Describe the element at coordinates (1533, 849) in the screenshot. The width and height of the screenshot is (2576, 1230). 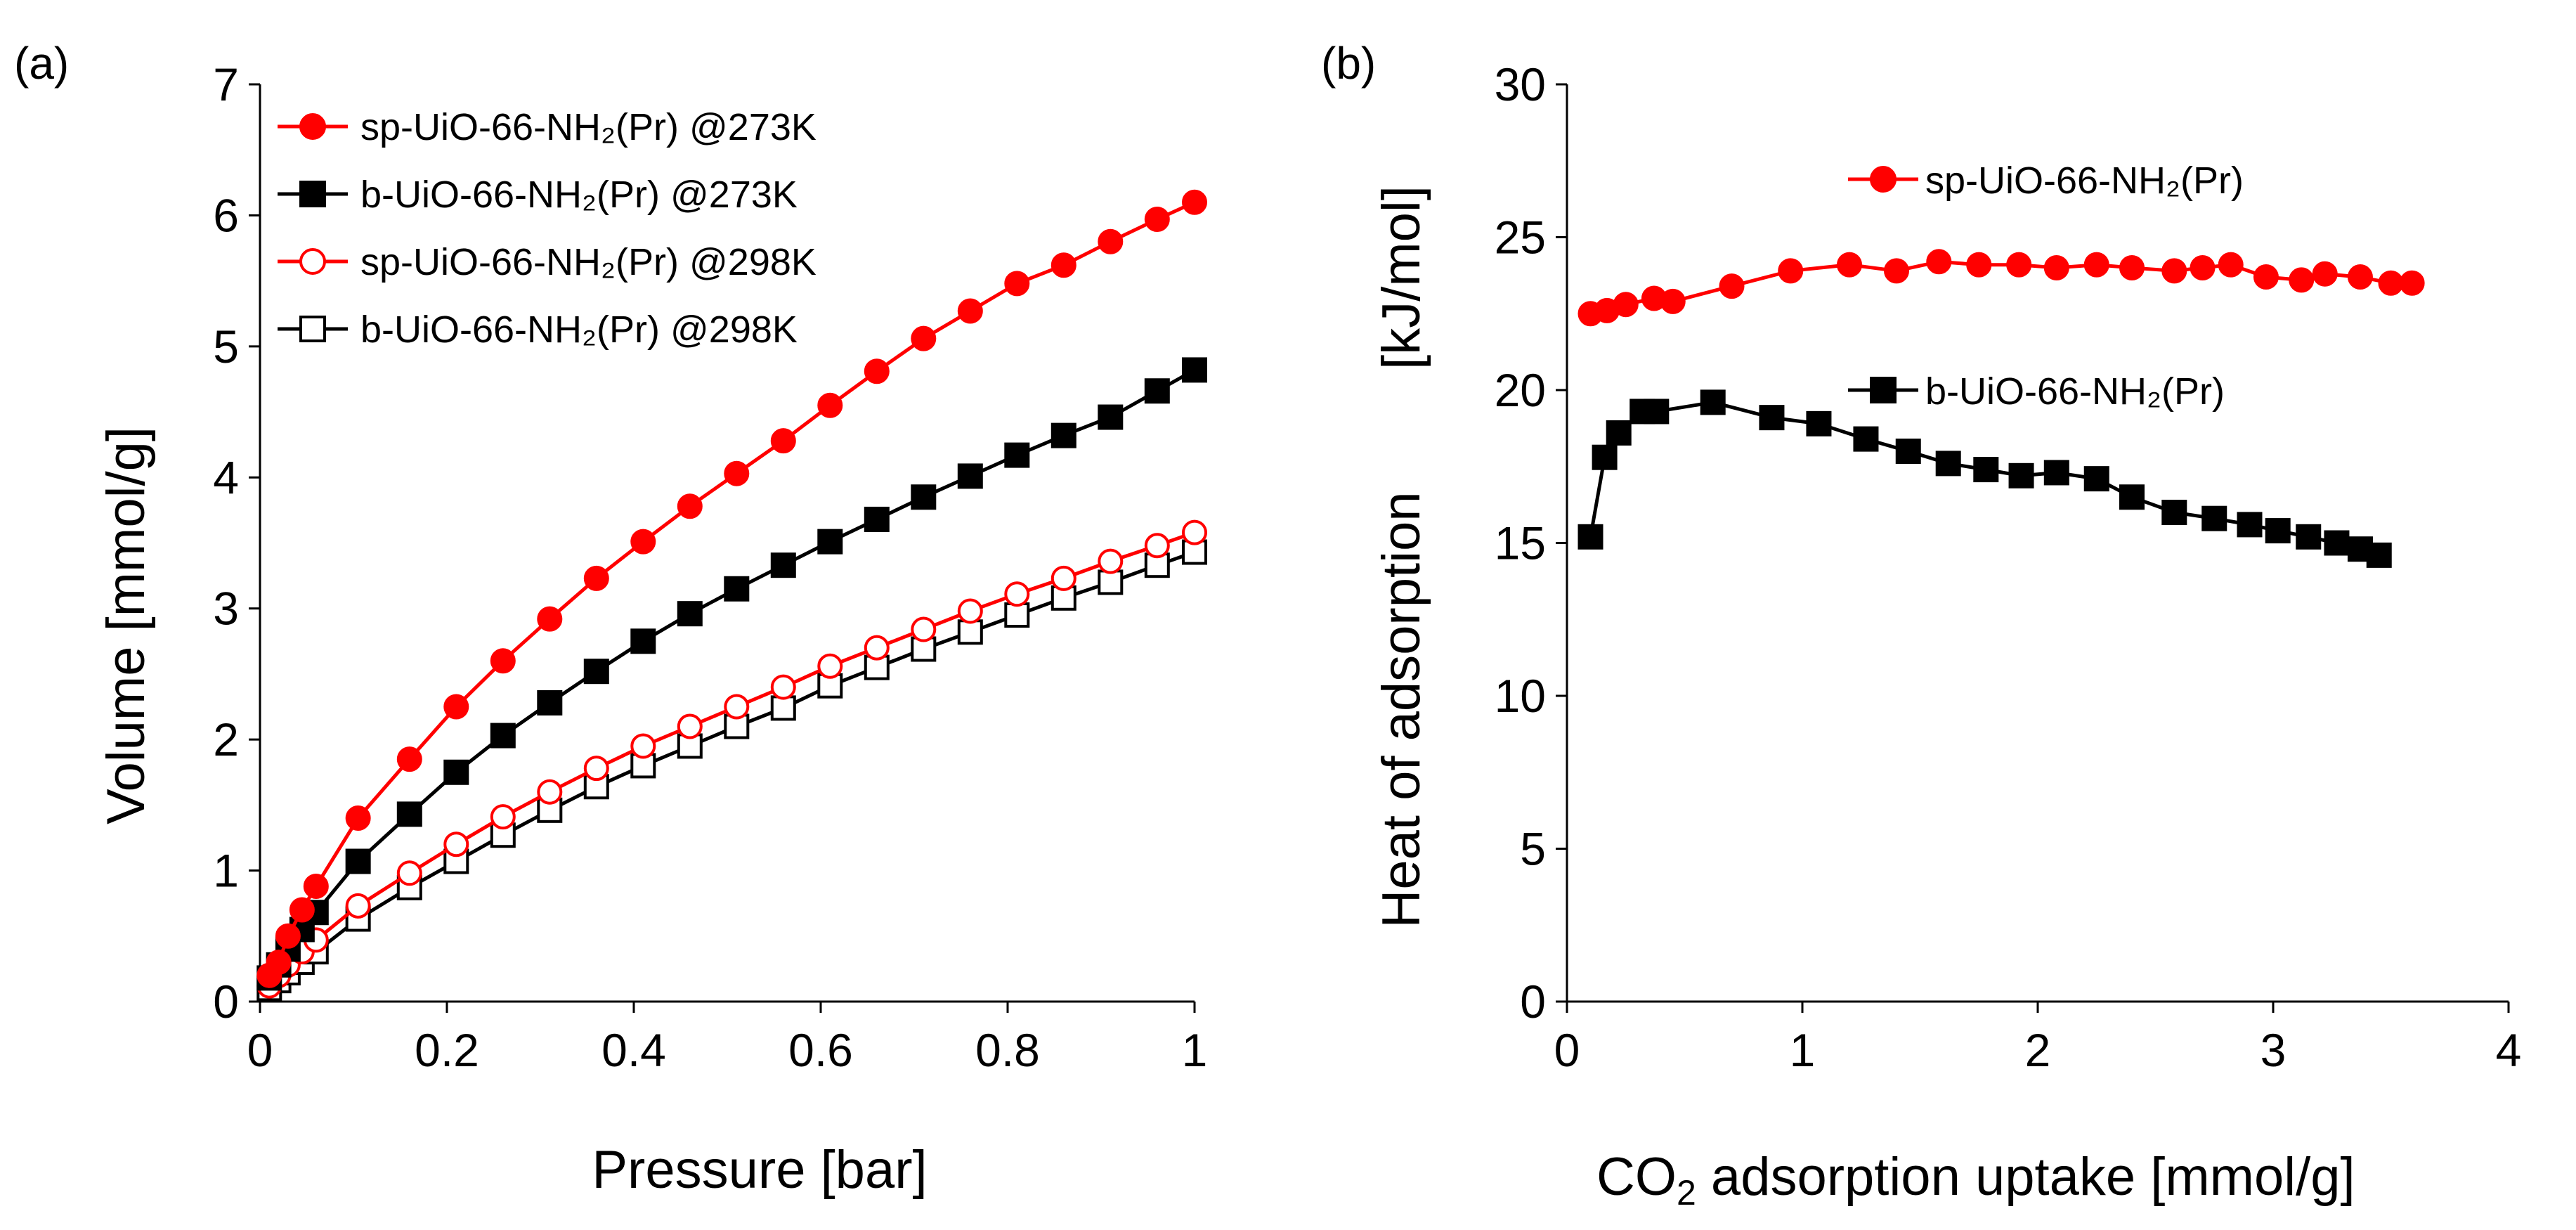
I see `panel-b-y-tick-label: 5` at that location.